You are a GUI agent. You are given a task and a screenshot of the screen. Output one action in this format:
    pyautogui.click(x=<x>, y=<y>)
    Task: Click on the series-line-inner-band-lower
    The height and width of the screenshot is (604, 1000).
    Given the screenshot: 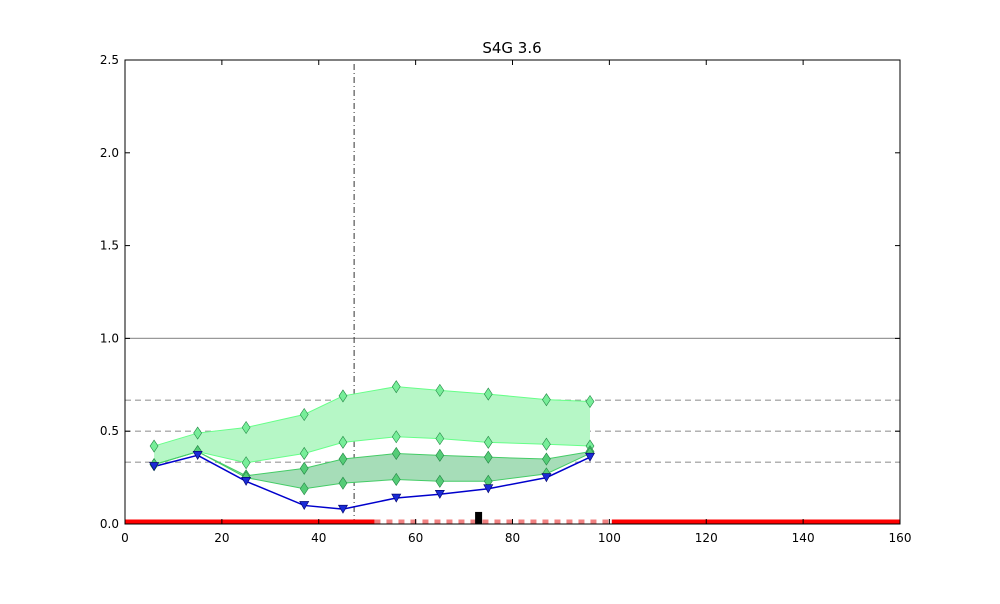 What is the action you would take?
    pyautogui.click(x=372, y=470)
    